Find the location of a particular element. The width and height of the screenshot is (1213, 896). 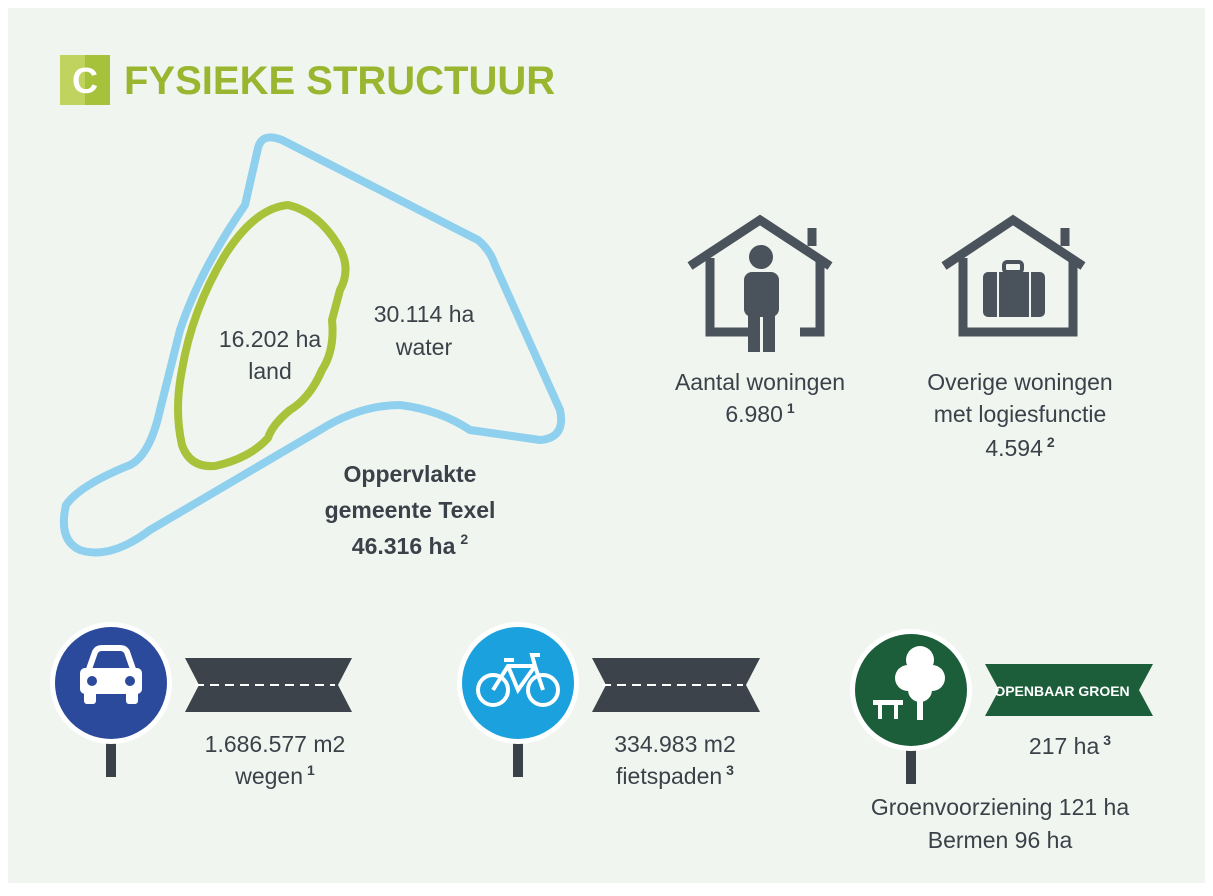

green-value: 217 ha is located at coordinates (1064, 746).